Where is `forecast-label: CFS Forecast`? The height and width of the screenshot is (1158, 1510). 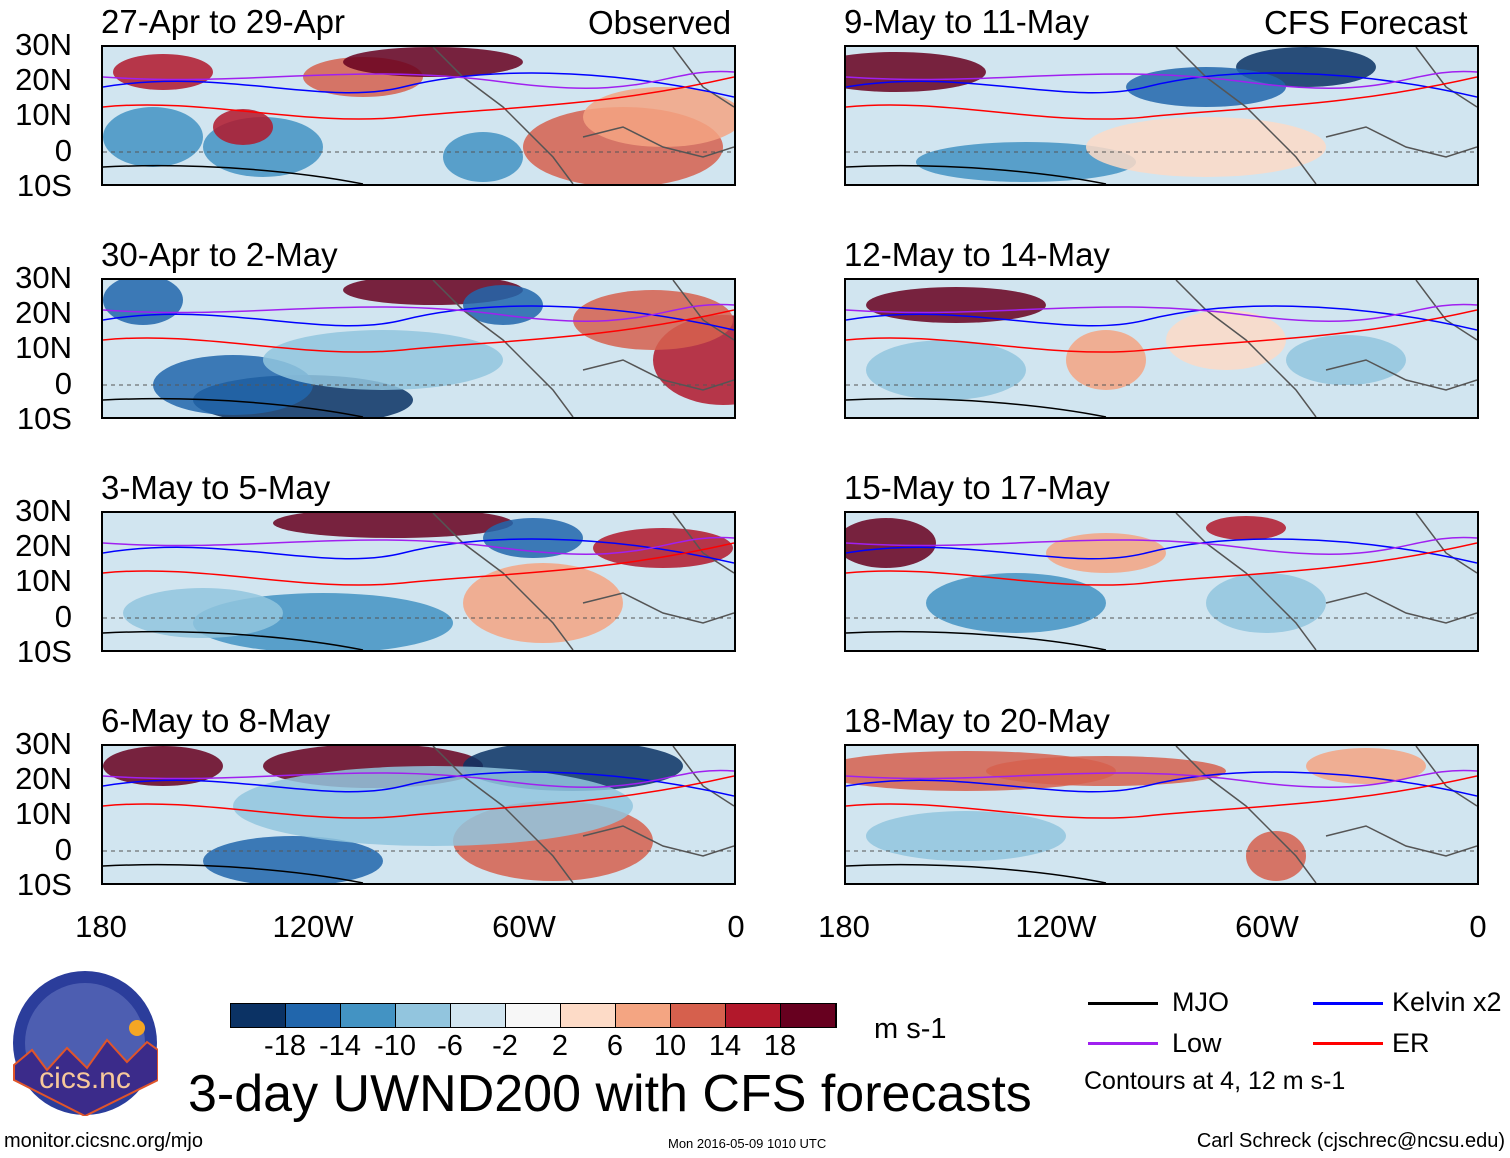
forecast-label: CFS Forecast is located at coordinates (1366, 22).